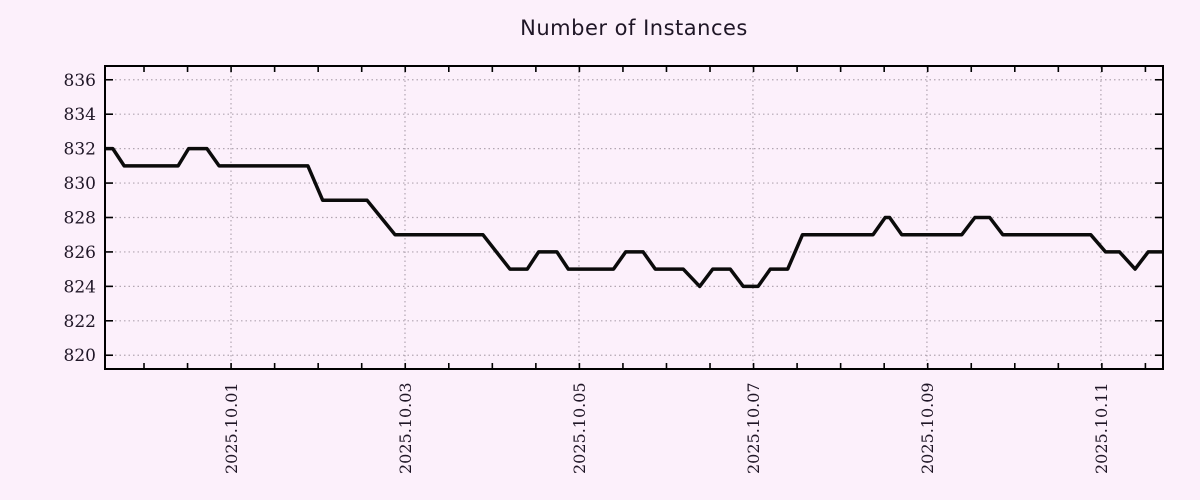  Describe the element at coordinates (80, 81) in the screenshot. I see `y-tick-label: 836` at that location.